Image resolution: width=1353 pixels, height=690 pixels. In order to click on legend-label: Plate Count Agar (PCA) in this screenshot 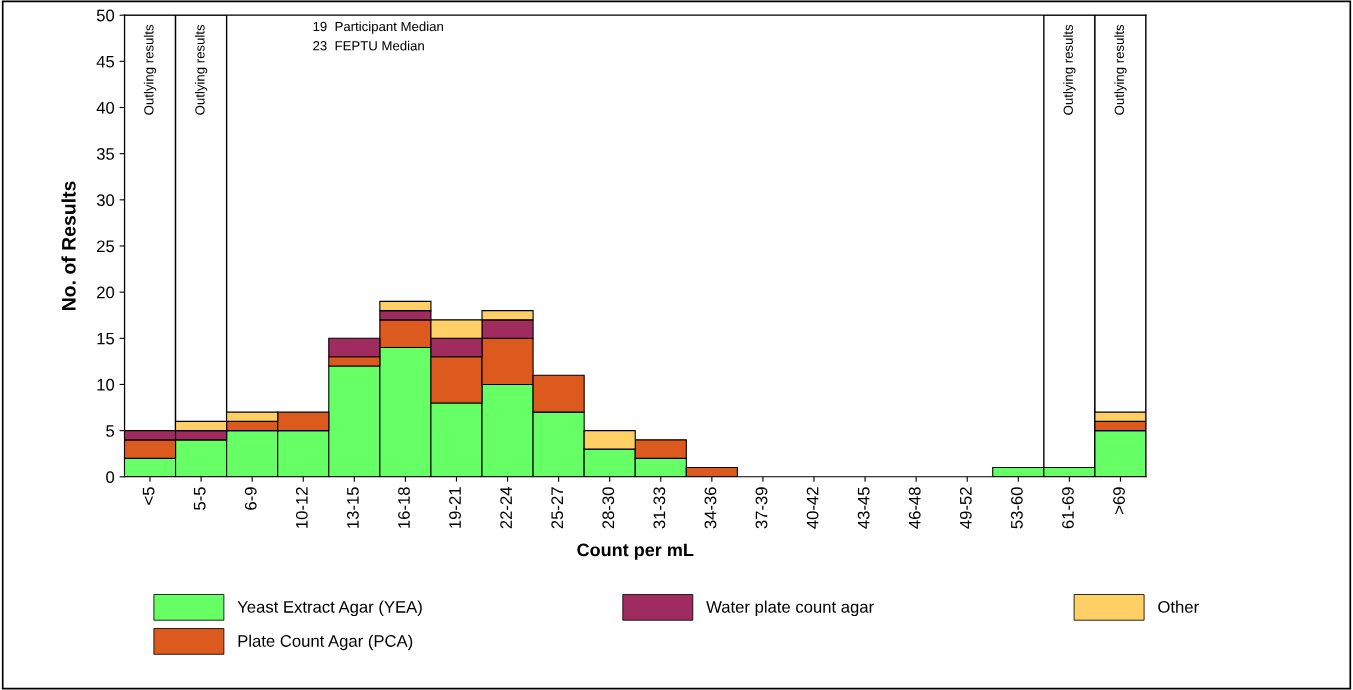, I will do `click(325, 642)`.